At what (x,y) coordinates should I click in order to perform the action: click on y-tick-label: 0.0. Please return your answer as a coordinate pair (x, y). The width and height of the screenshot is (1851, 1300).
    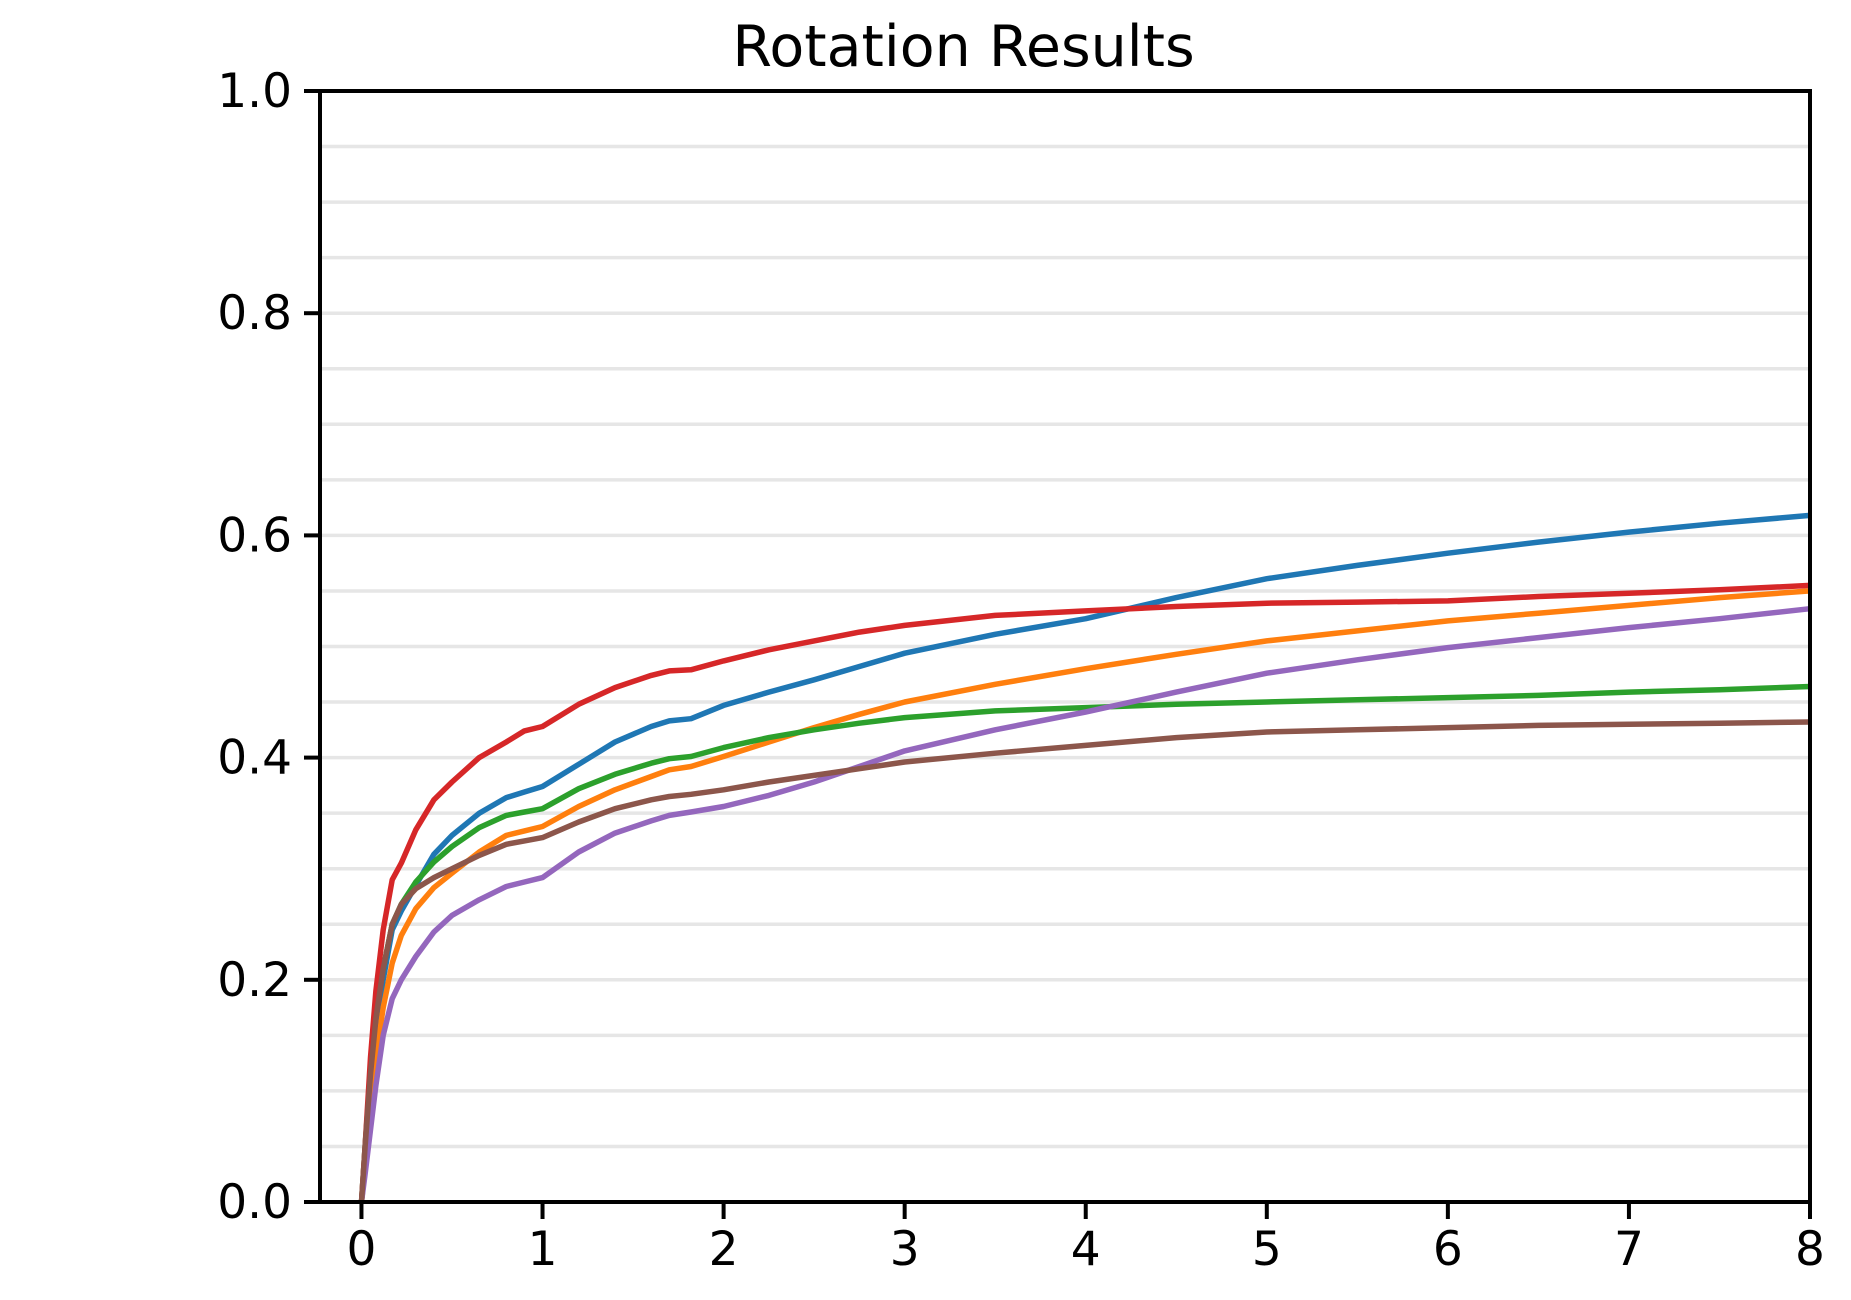
    Looking at the image, I should click on (254, 1202).